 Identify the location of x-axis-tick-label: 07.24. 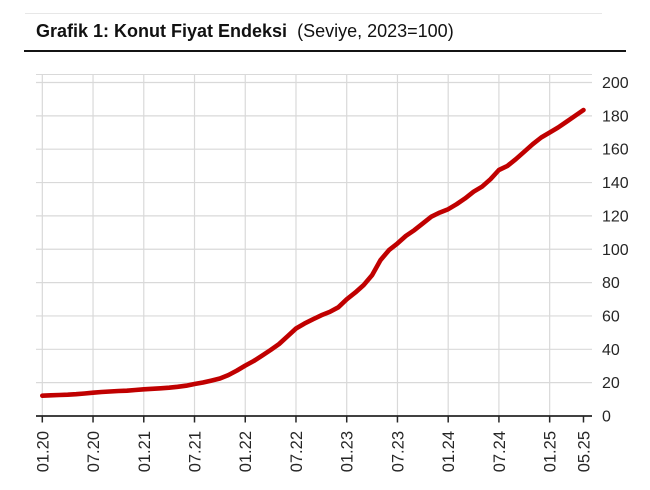
(500, 451).